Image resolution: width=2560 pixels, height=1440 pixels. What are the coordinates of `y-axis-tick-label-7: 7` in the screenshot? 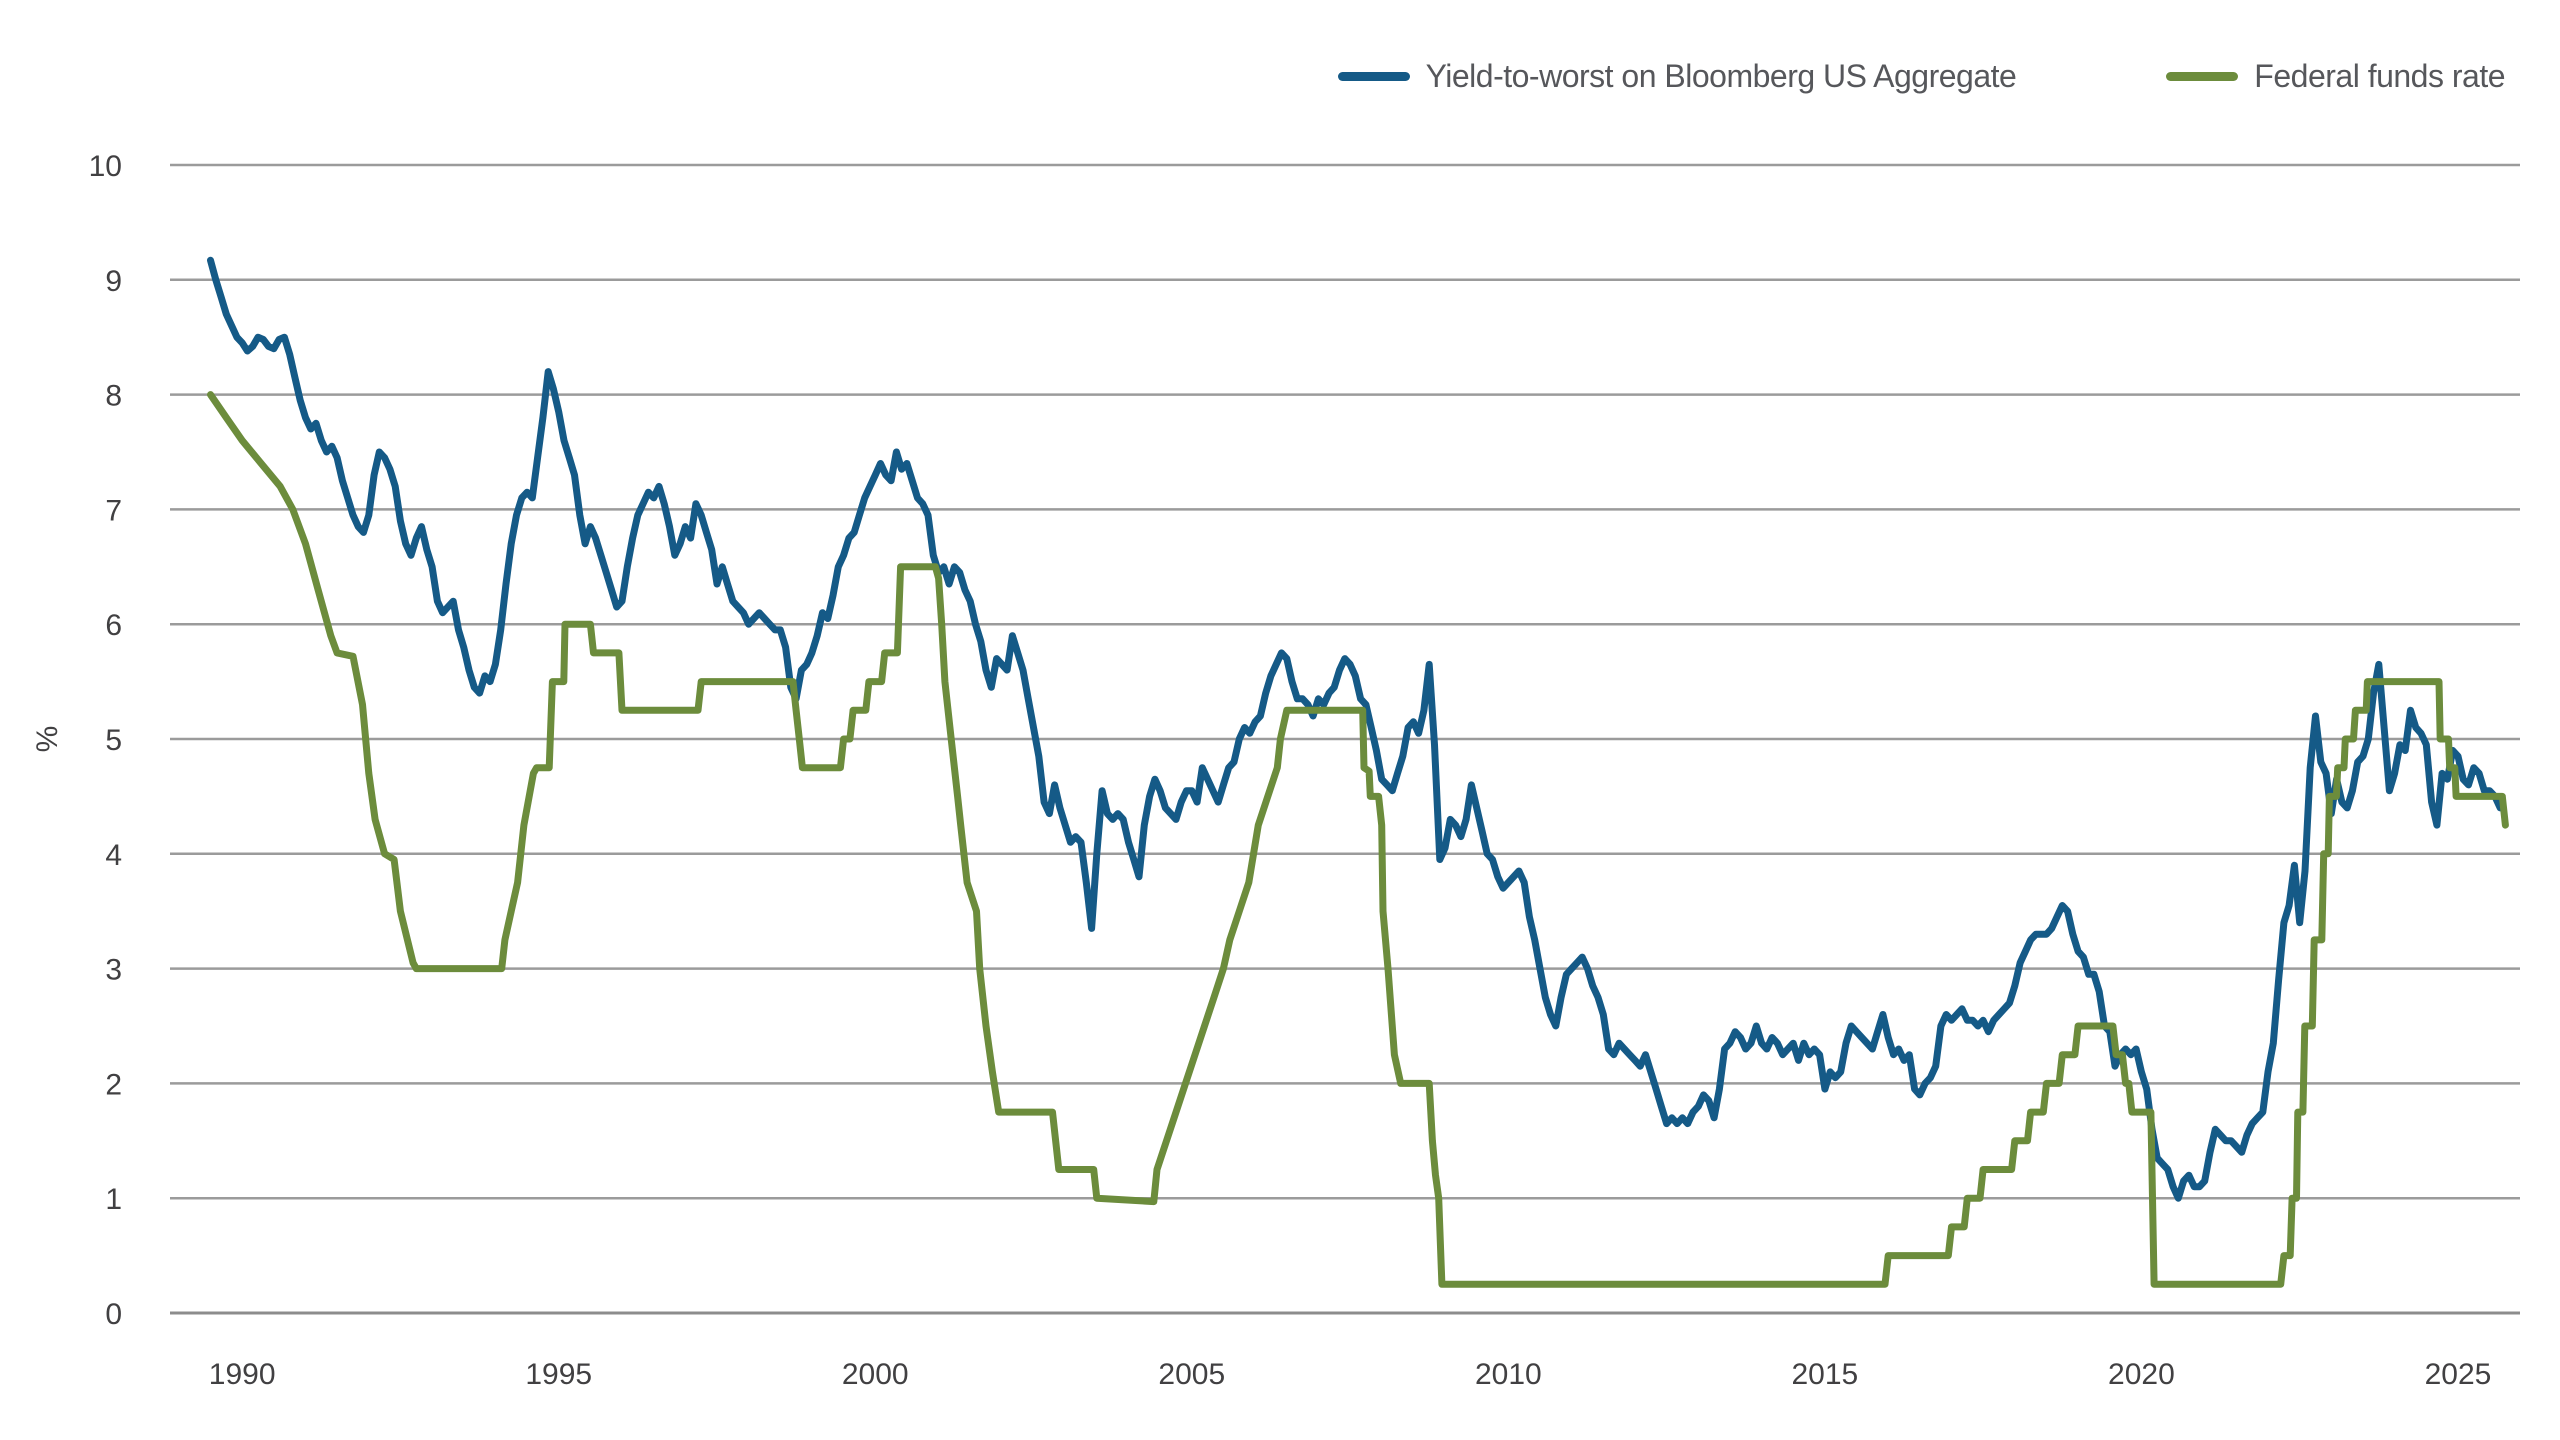 It's located at (113, 510).